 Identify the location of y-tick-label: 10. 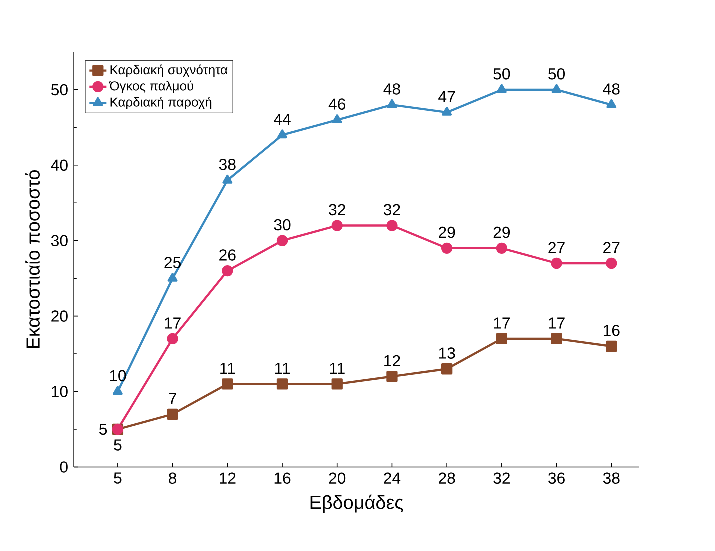
(60, 392).